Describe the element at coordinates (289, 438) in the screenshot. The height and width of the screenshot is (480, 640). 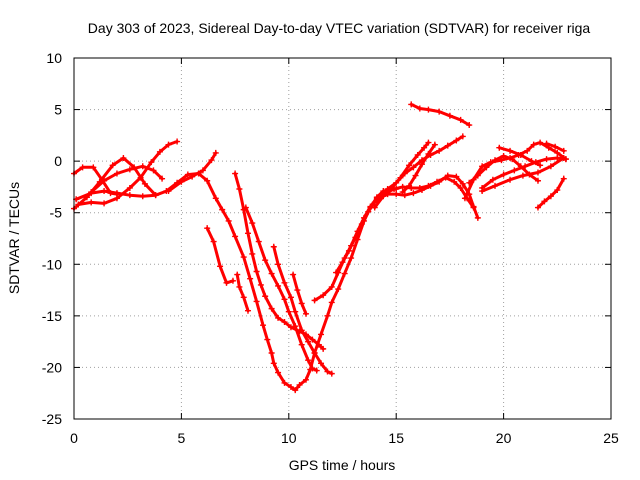
I see `x-tick-label: 10` at that location.